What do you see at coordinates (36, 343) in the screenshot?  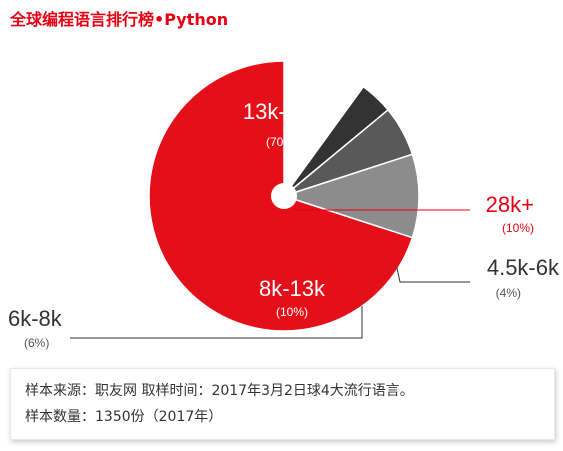 I see `slice-percent-2: (6%)` at bounding box center [36, 343].